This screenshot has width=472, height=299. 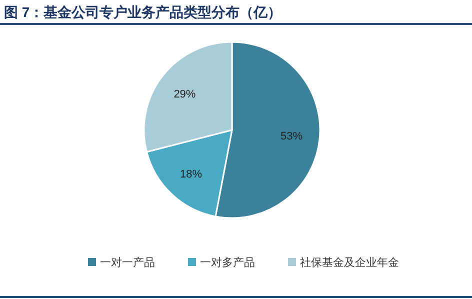 What do you see at coordinates (143, 12) in the screenshot?
I see `chart-title: 图 7：基金公司专户业务产品类型分布（亿）` at bounding box center [143, 12].